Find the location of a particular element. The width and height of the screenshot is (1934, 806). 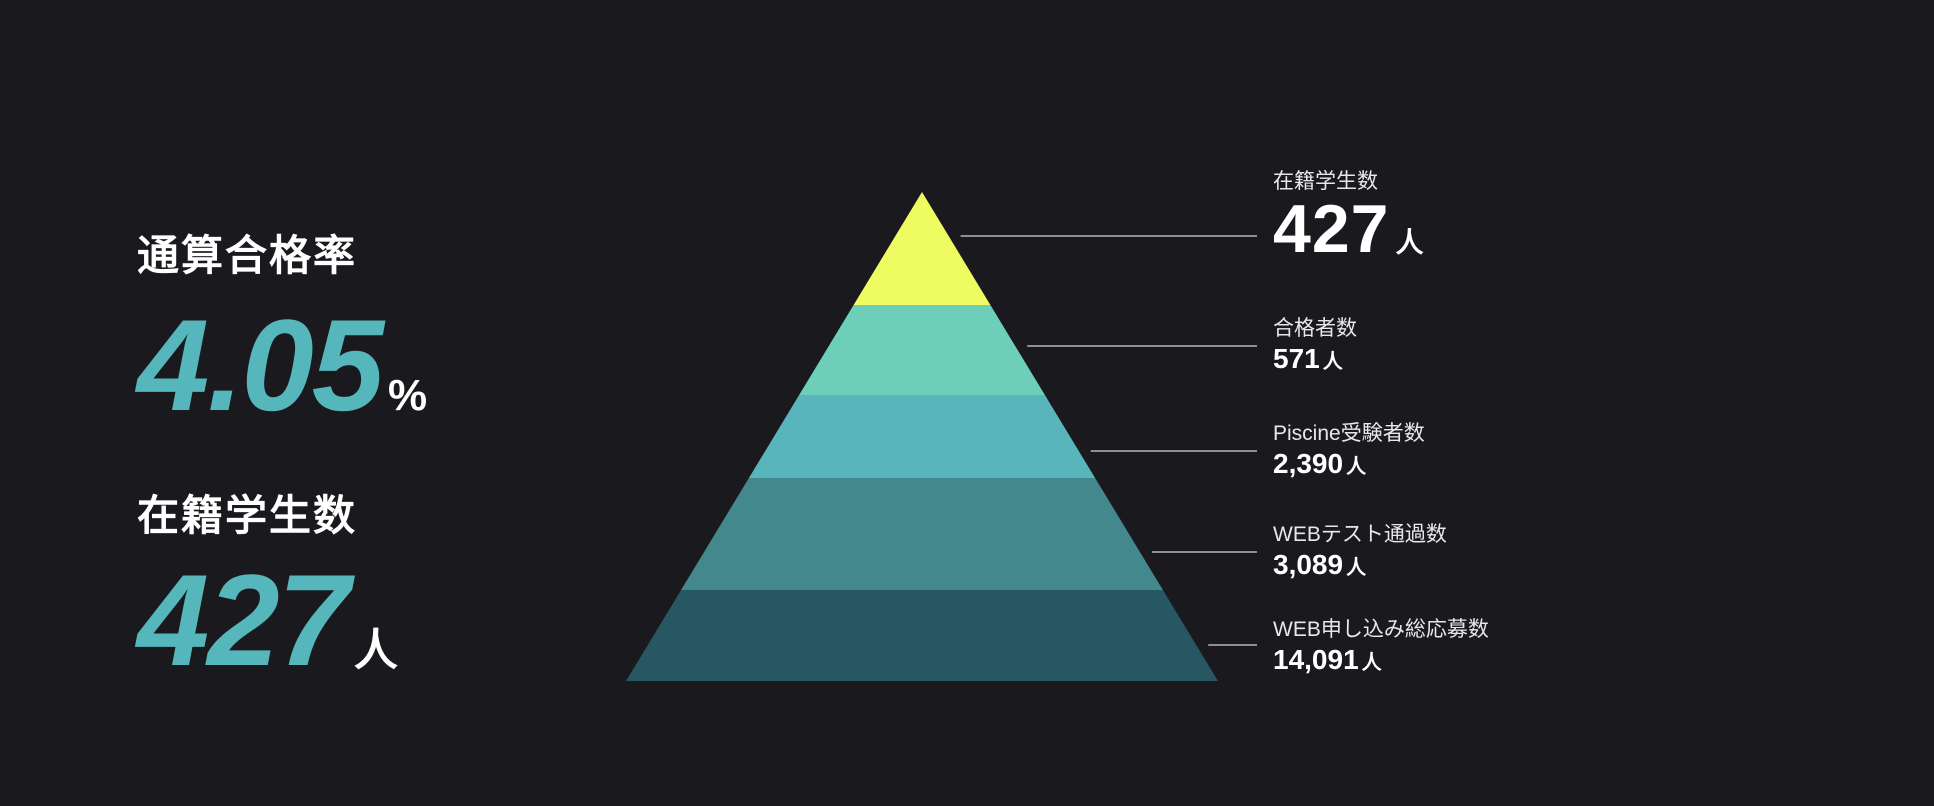

level-number: 427 is located at coordinates (1331, 229).